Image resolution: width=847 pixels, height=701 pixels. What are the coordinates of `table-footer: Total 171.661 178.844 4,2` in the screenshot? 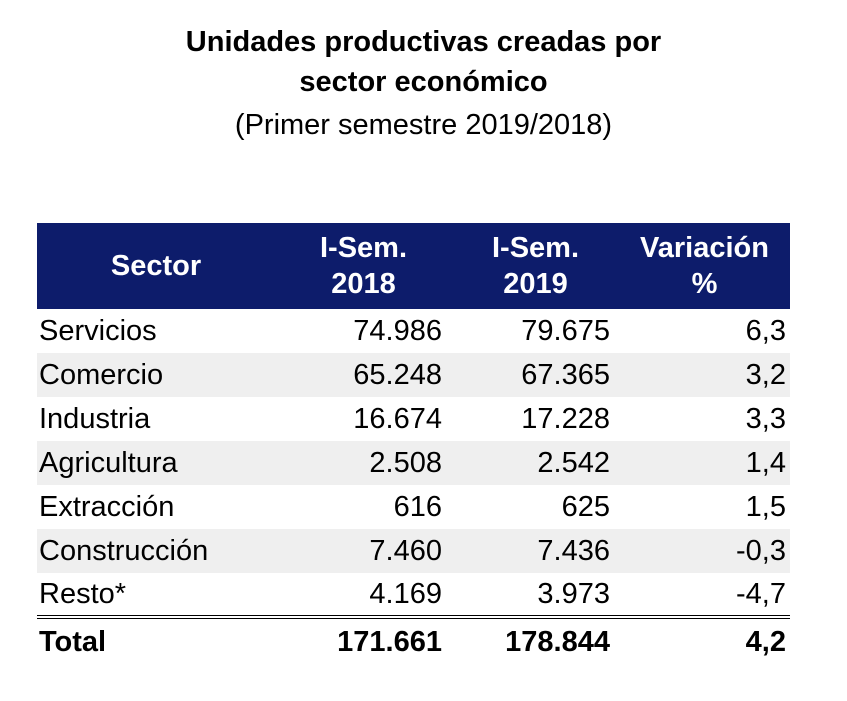 It's located at (413, 641).